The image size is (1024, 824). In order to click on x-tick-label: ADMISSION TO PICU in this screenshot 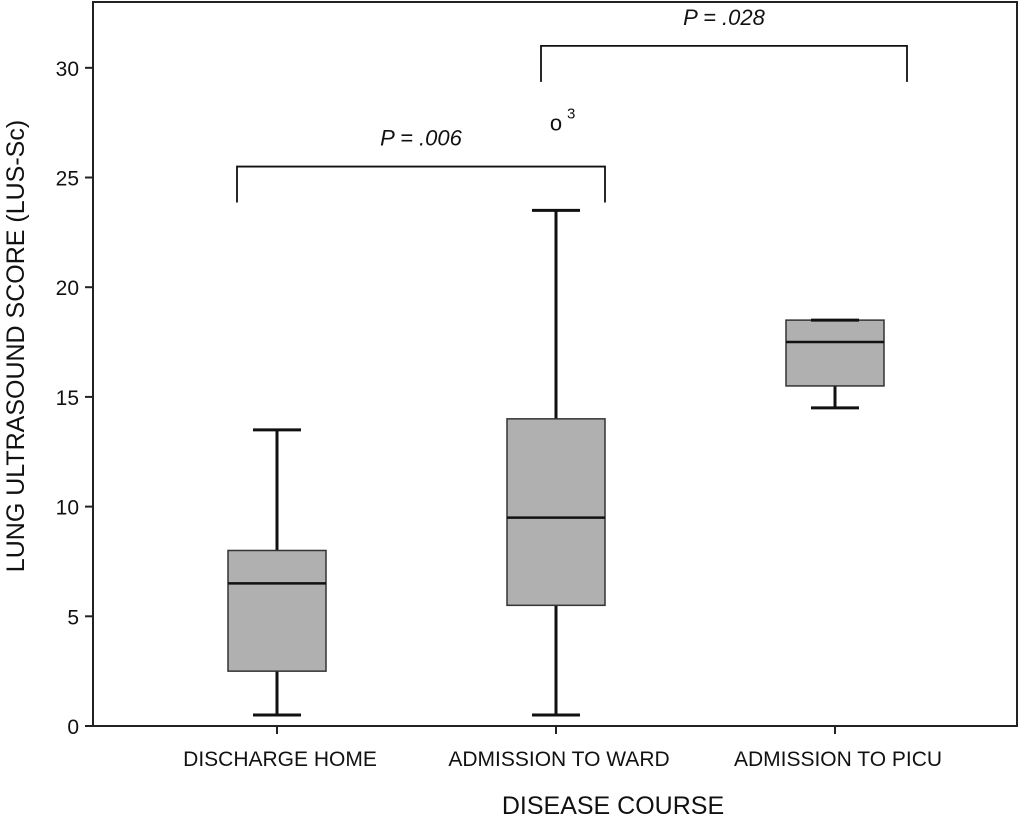, I will do `click(838, 759)`.